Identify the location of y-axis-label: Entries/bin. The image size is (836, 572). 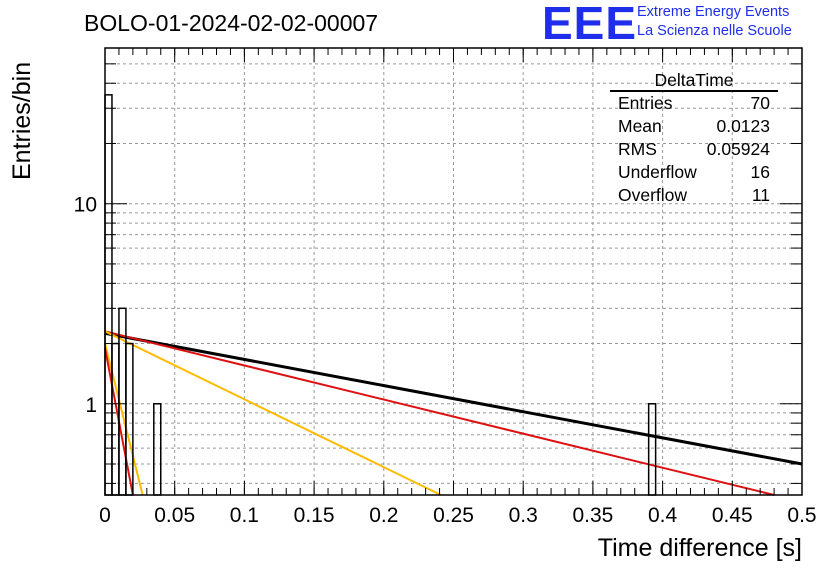
(22, 120).